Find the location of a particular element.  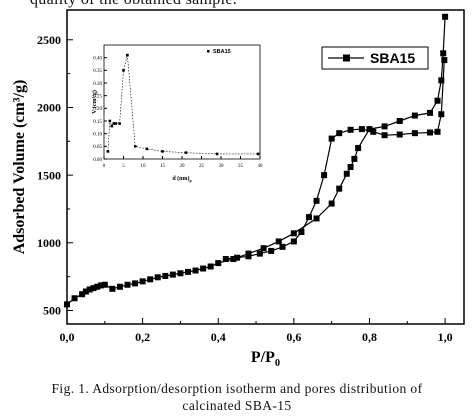

main-x-axis-title: P/P0 is located at coordinates (265, 359).